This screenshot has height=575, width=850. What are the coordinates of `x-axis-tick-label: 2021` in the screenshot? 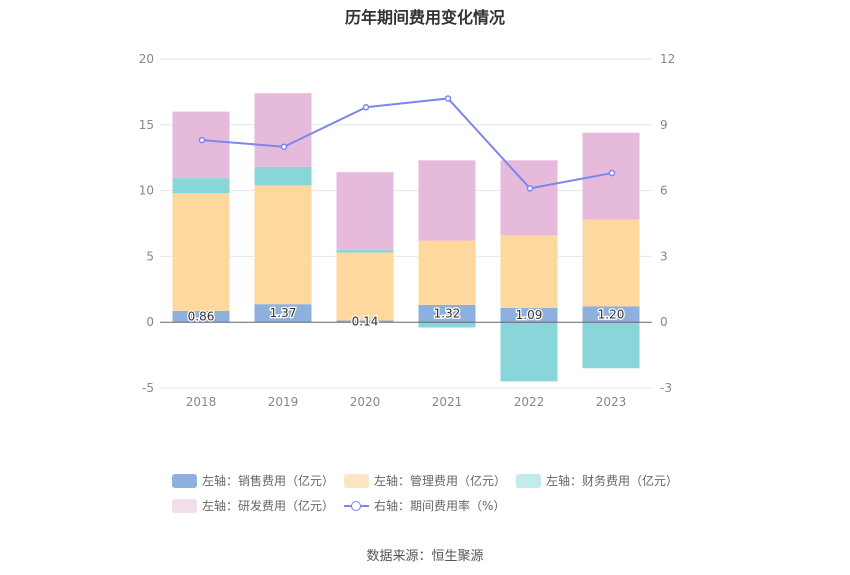 It's located at (447, 402).